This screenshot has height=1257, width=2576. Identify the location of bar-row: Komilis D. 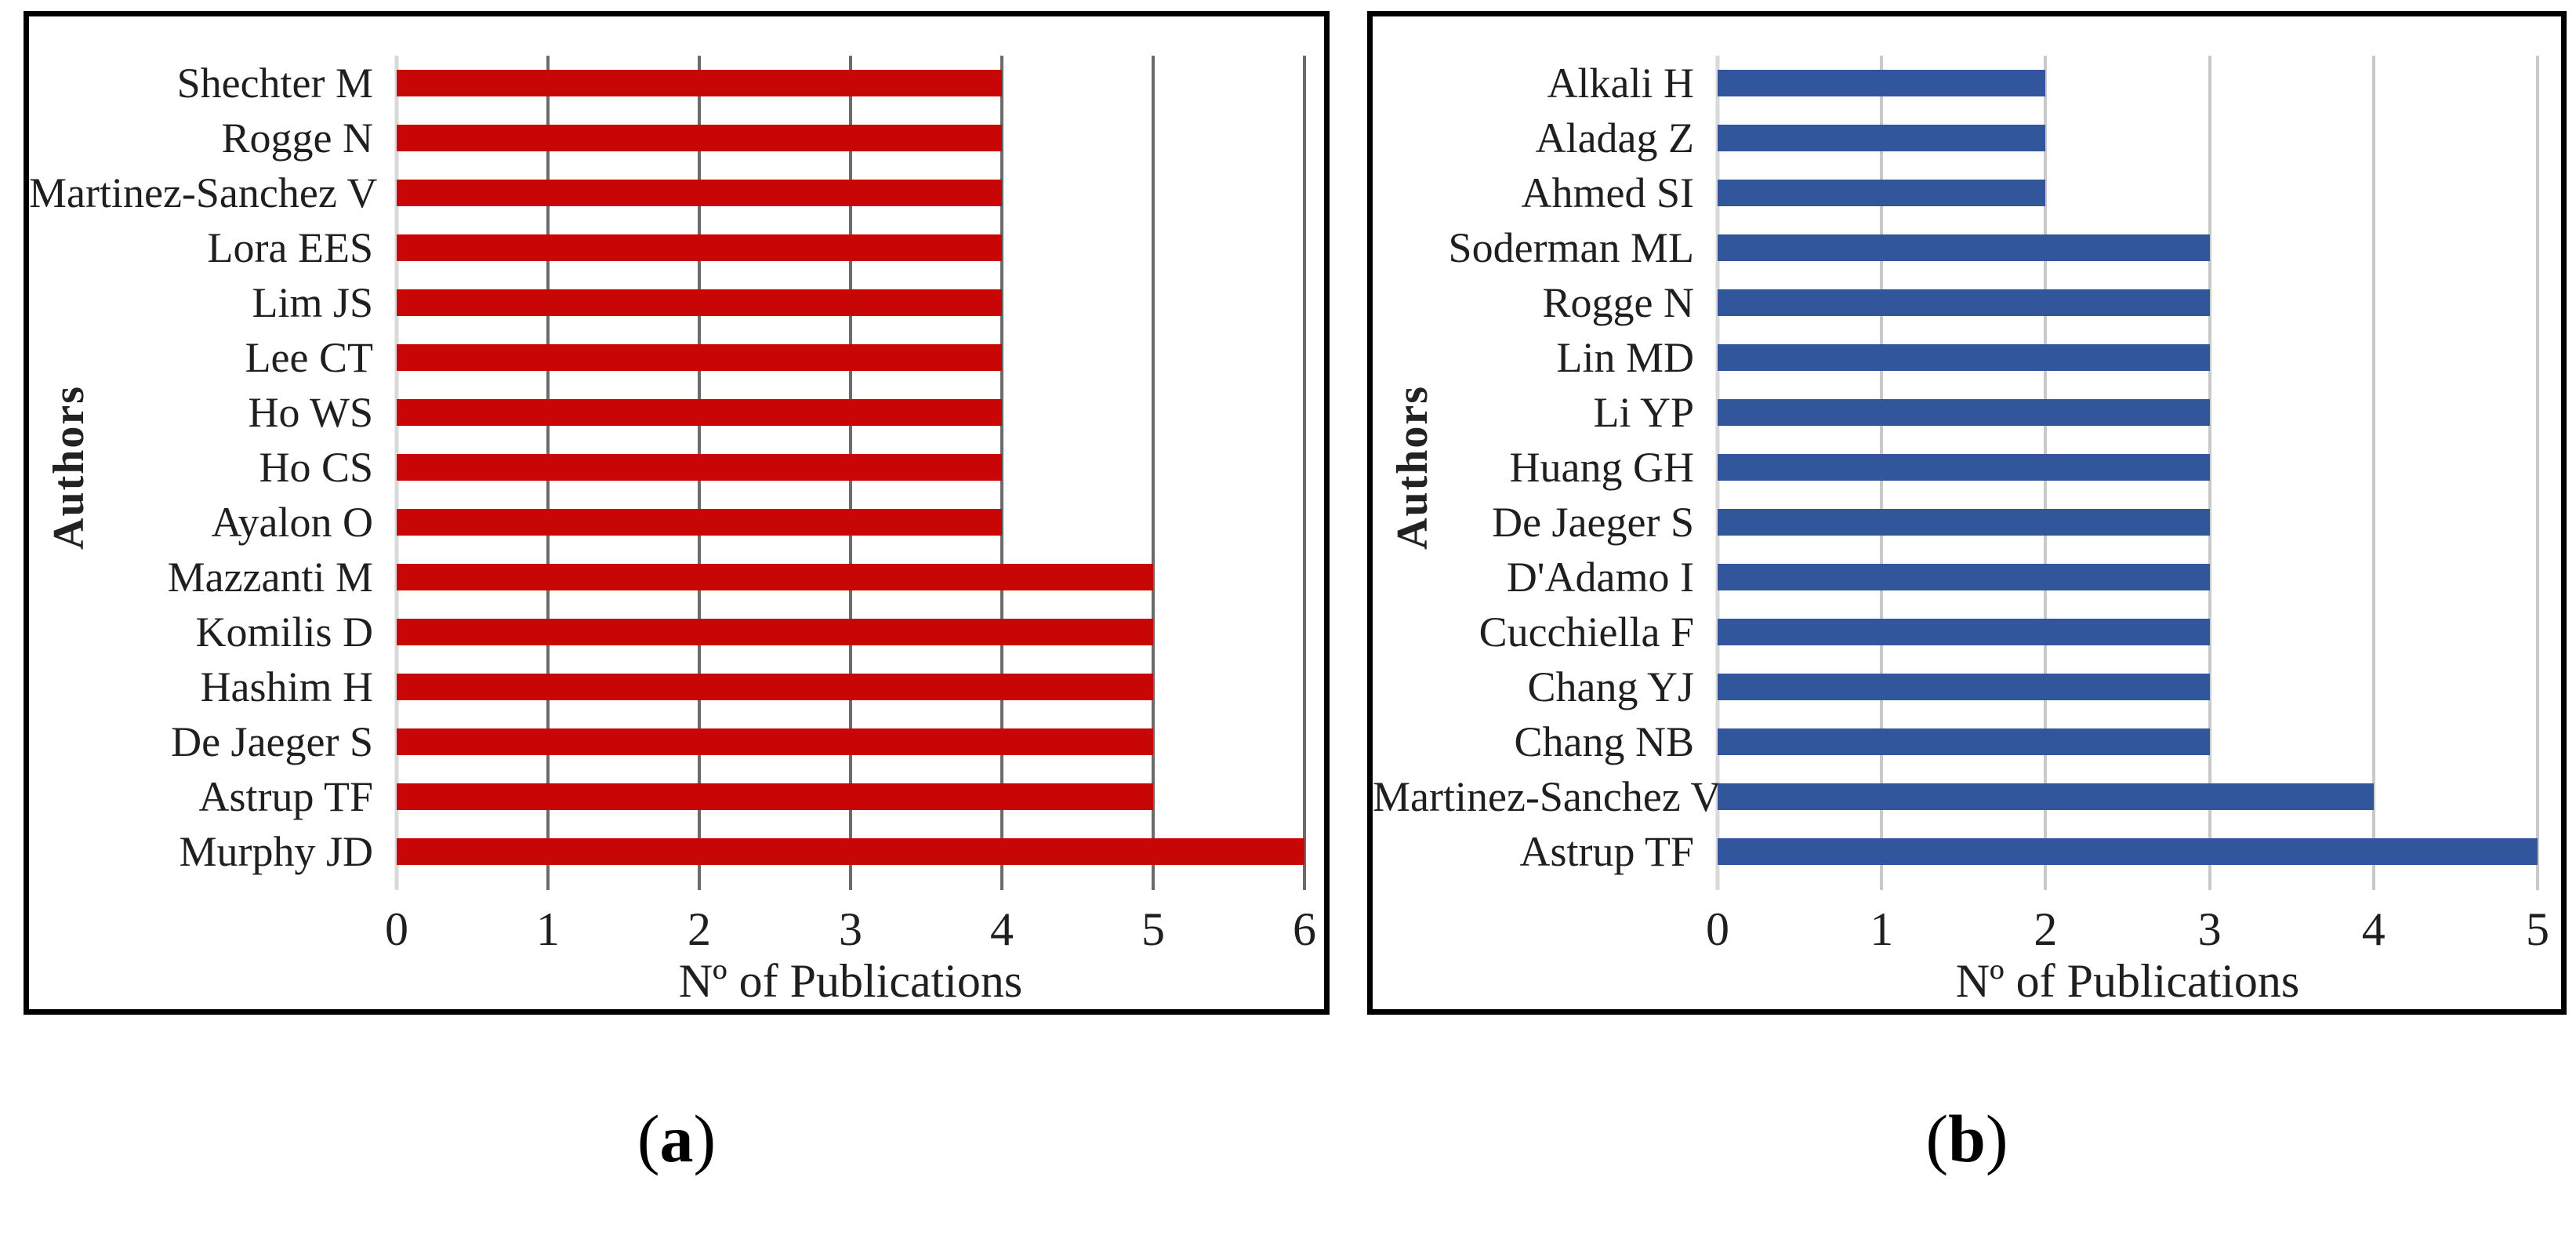
(750, 632).